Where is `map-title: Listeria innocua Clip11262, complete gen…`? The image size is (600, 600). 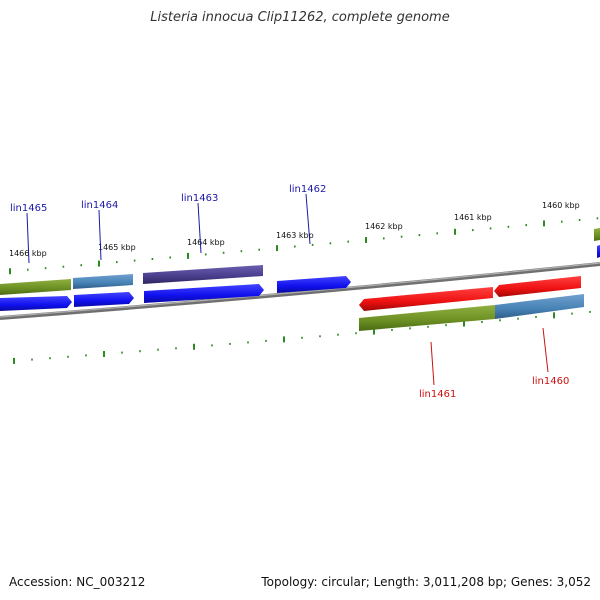
map-title: Listeria innocua Clip11262, complete gen… is located at coordinates (300, 17).